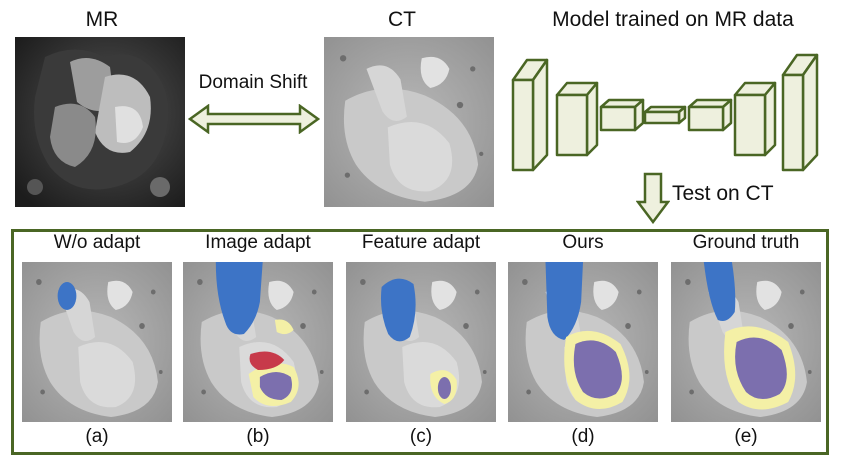 This screenshot has width=844, height=469. I want to click on panel-e-image, so click(746, 342).